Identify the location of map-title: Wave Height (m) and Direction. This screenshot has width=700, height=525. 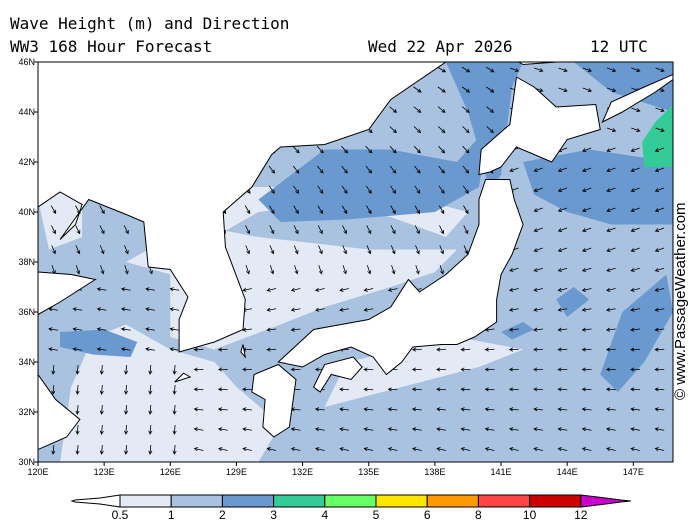
(150, 23).